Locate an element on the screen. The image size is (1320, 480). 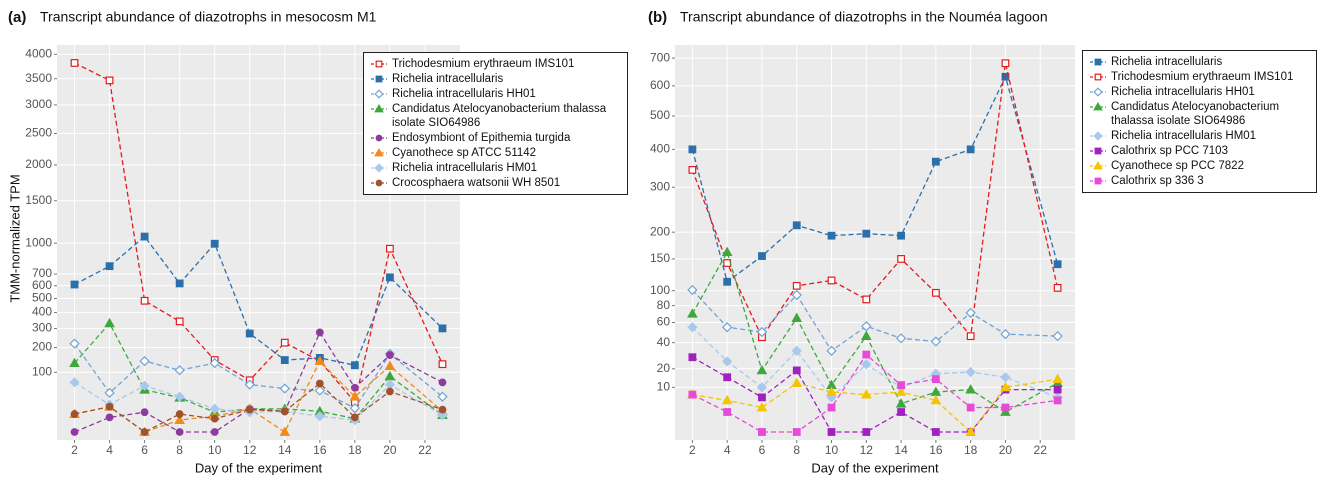
y-tick-label: 100 is located at coordinates (660, 290).